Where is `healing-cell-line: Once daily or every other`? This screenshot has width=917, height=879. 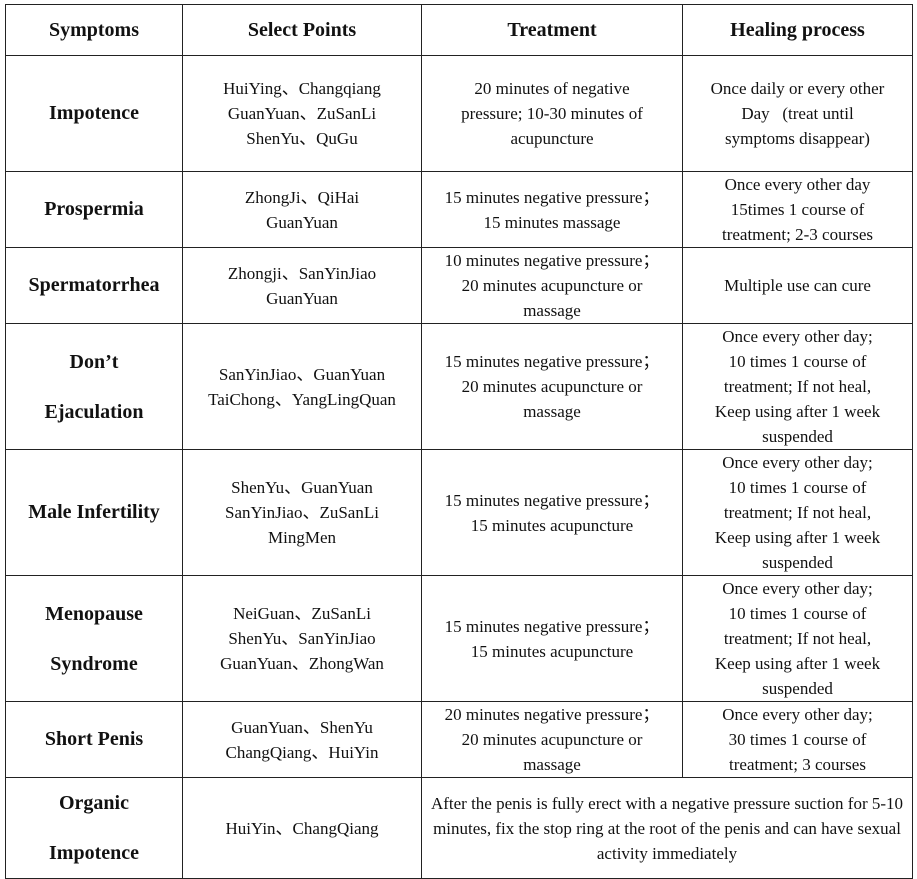 healing-cell-line: Once daily or every other is located at coordinates (797, 88).